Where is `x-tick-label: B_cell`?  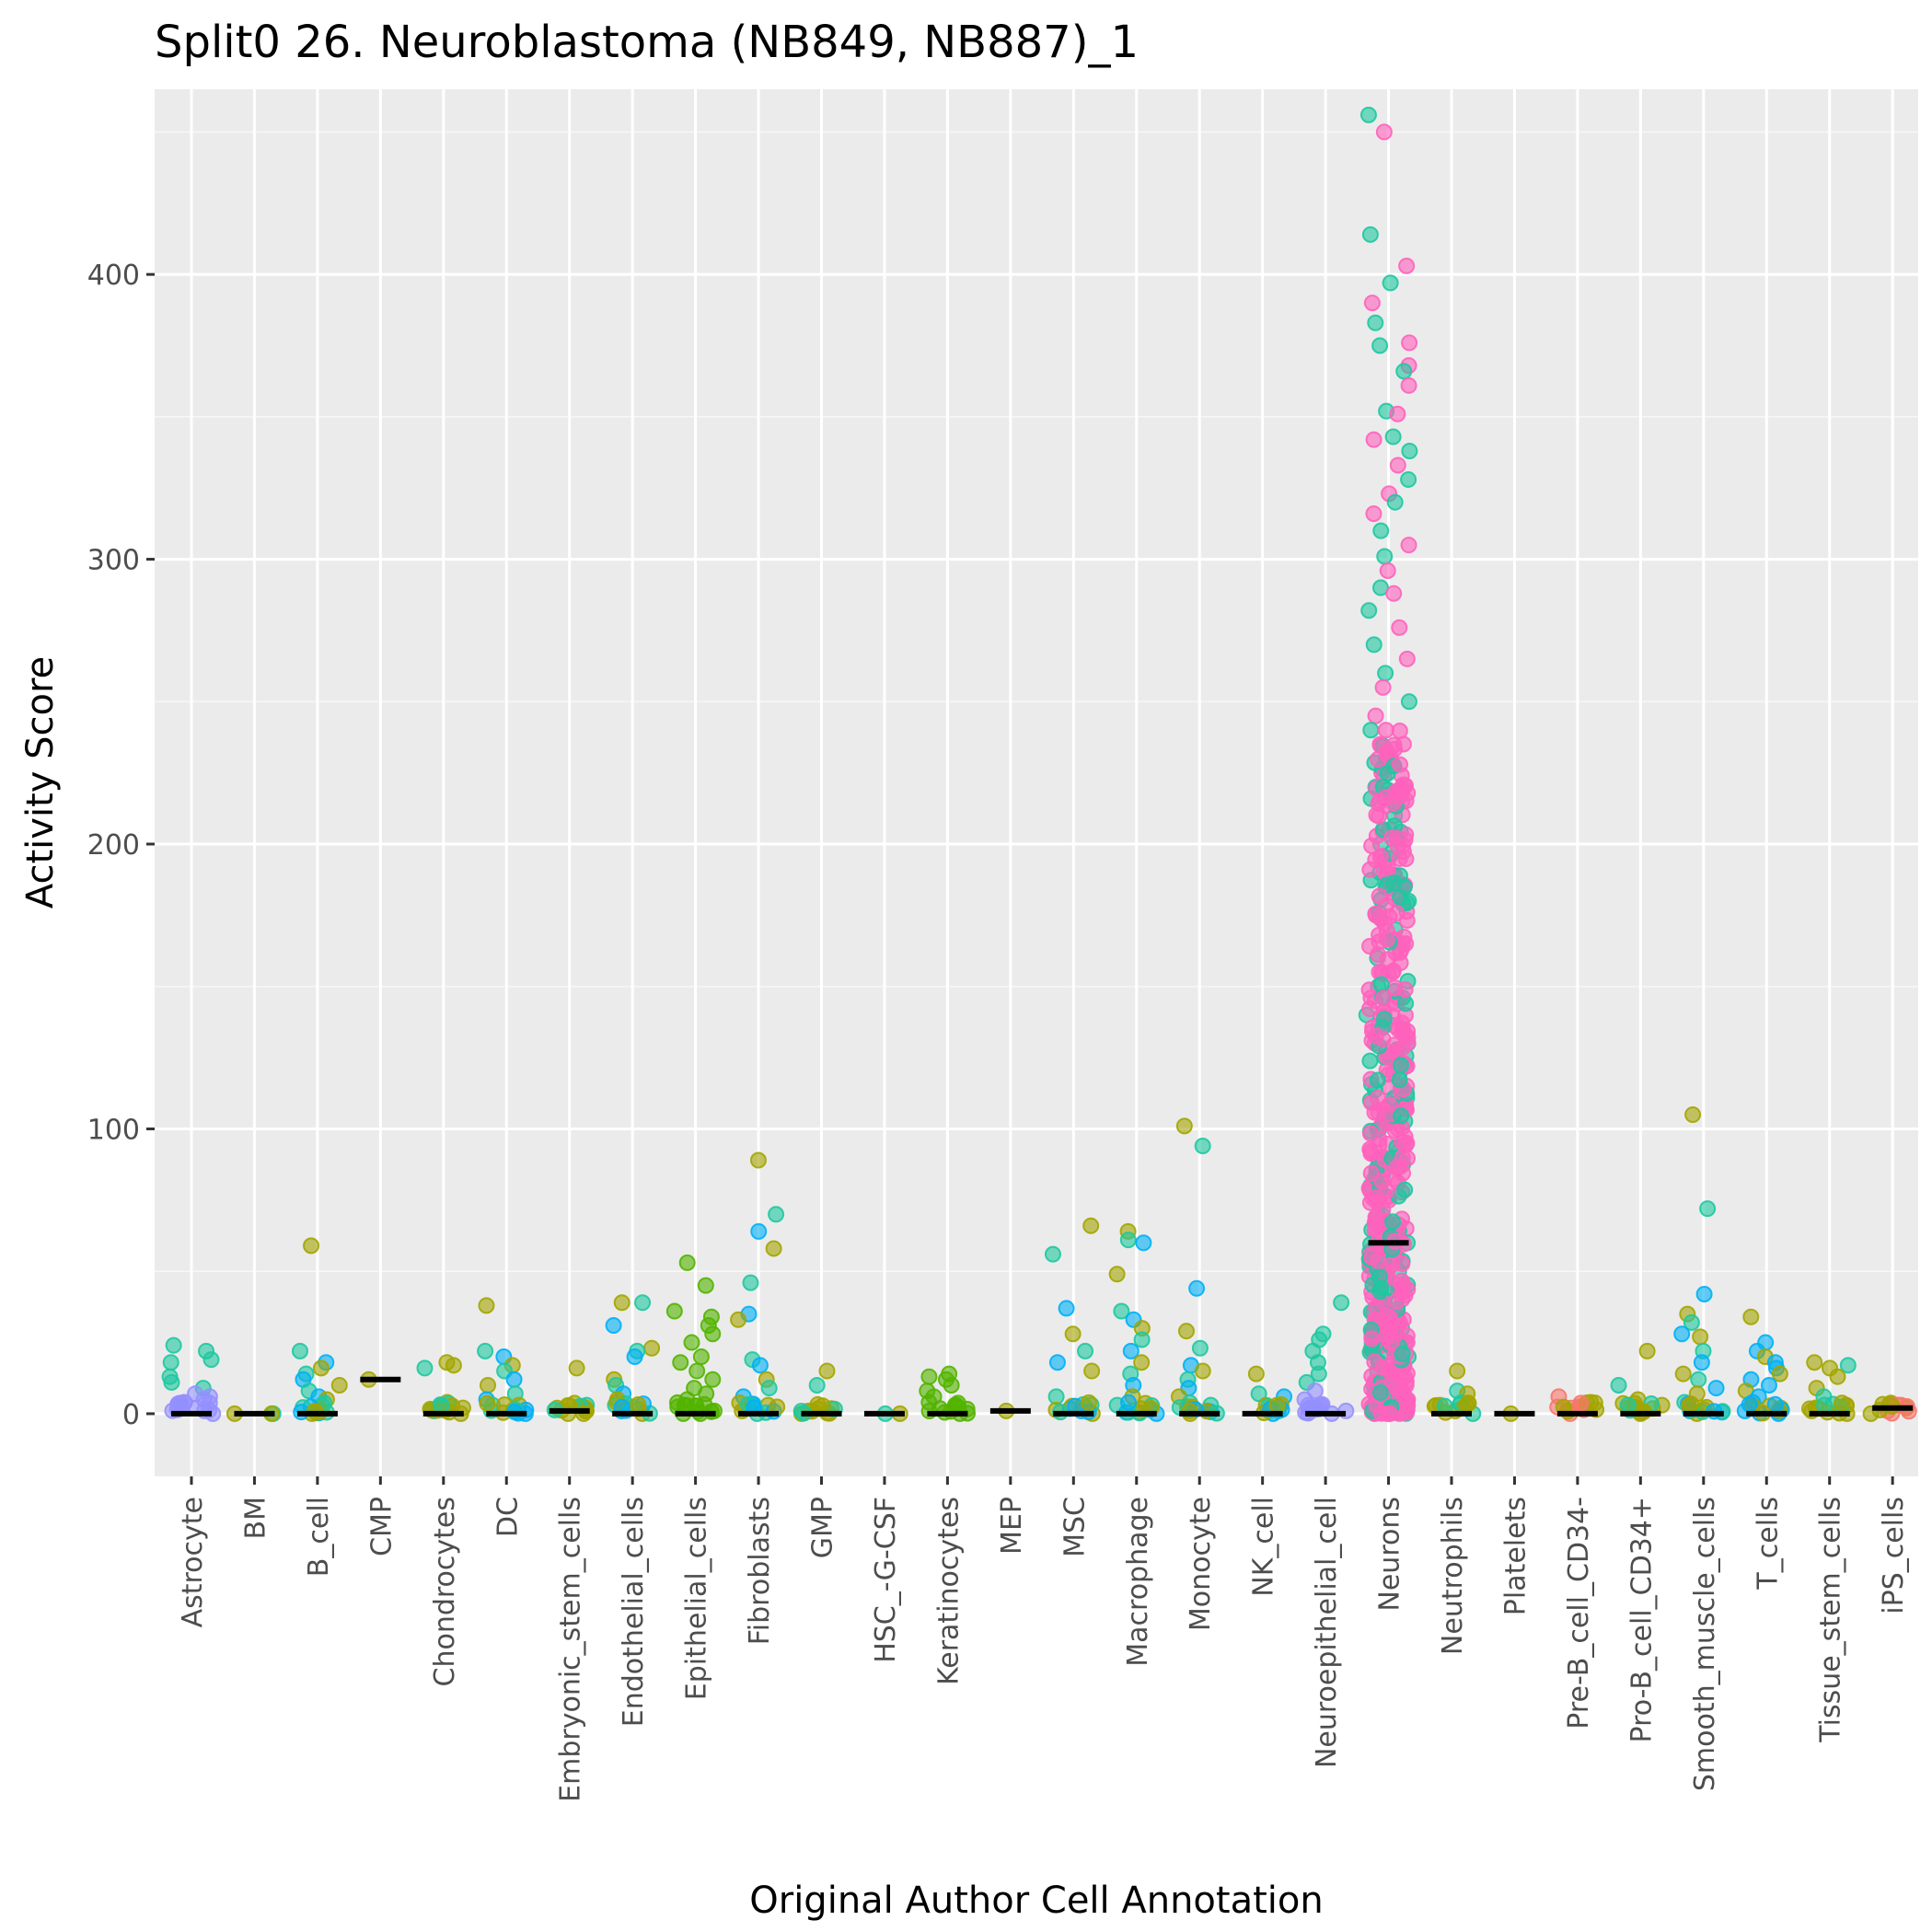 x-tick-label: B_cell is located at coordinates (319, 1537).